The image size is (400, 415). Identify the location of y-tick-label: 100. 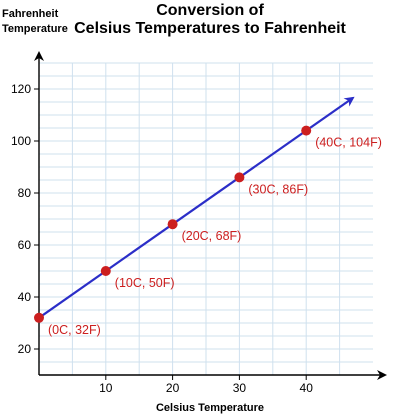
(21, 141).